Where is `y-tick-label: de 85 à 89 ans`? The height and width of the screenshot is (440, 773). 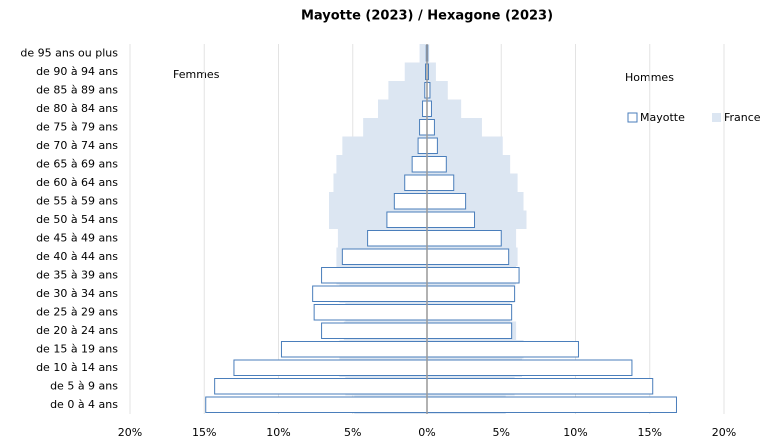
y-tick-label: de 85 à 89 ans is located at coordinates (77, 89).